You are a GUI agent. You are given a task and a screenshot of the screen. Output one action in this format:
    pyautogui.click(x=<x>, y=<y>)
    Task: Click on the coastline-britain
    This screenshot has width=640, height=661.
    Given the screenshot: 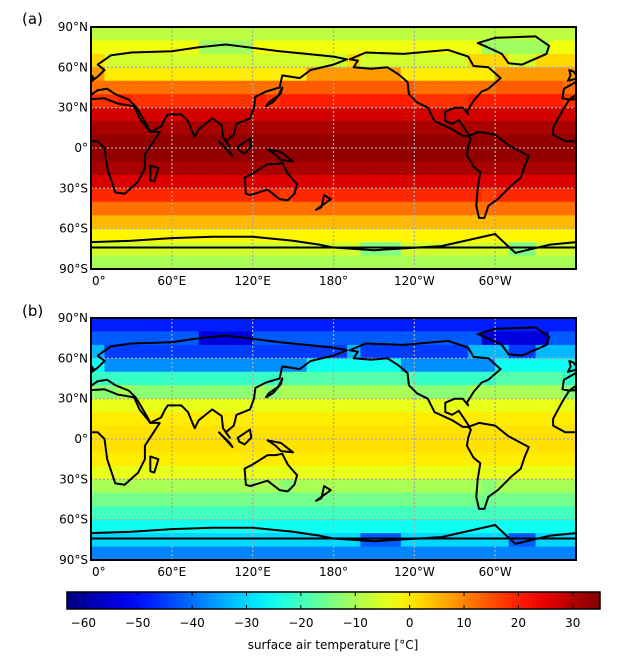 What is the action you would take?
    pyautogui.click(x=571, y=75)
    